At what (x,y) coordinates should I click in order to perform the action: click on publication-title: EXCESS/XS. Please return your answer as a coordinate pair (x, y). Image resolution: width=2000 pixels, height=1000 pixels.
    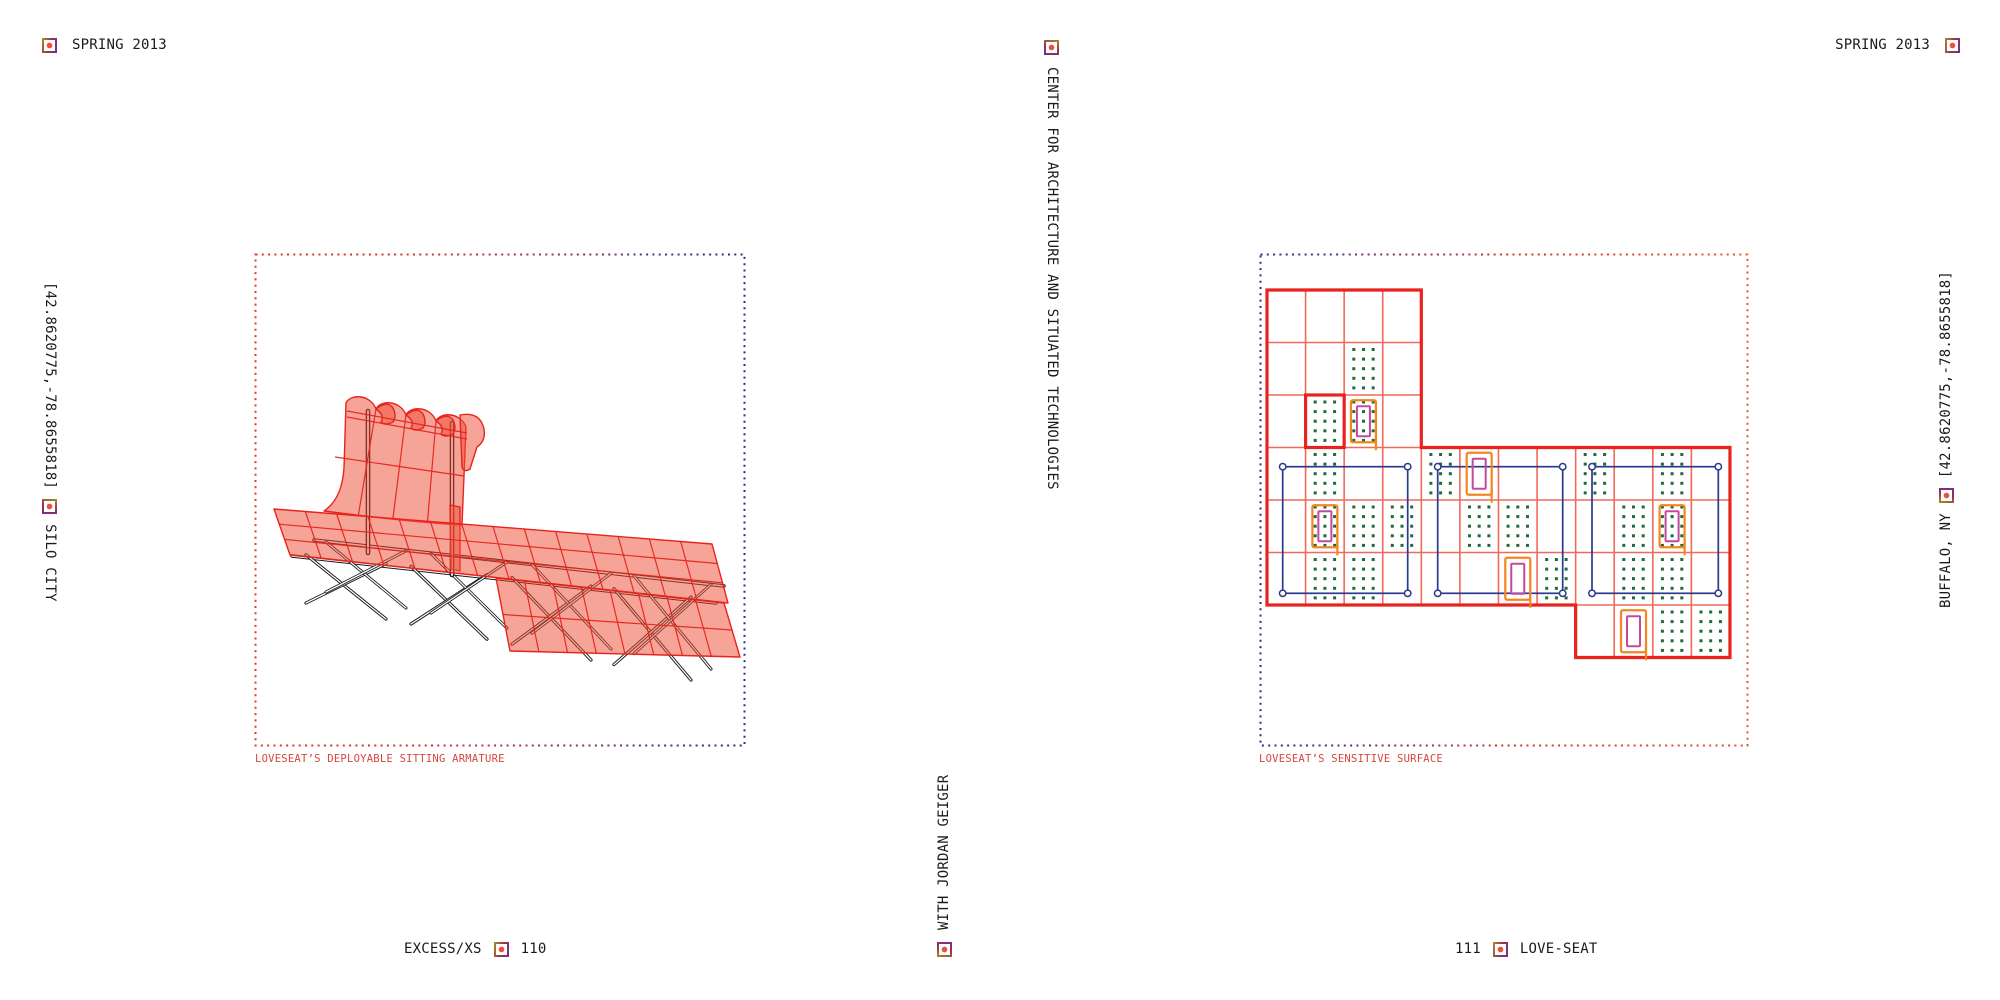
    Looking at the image, I should click on (443, 949).